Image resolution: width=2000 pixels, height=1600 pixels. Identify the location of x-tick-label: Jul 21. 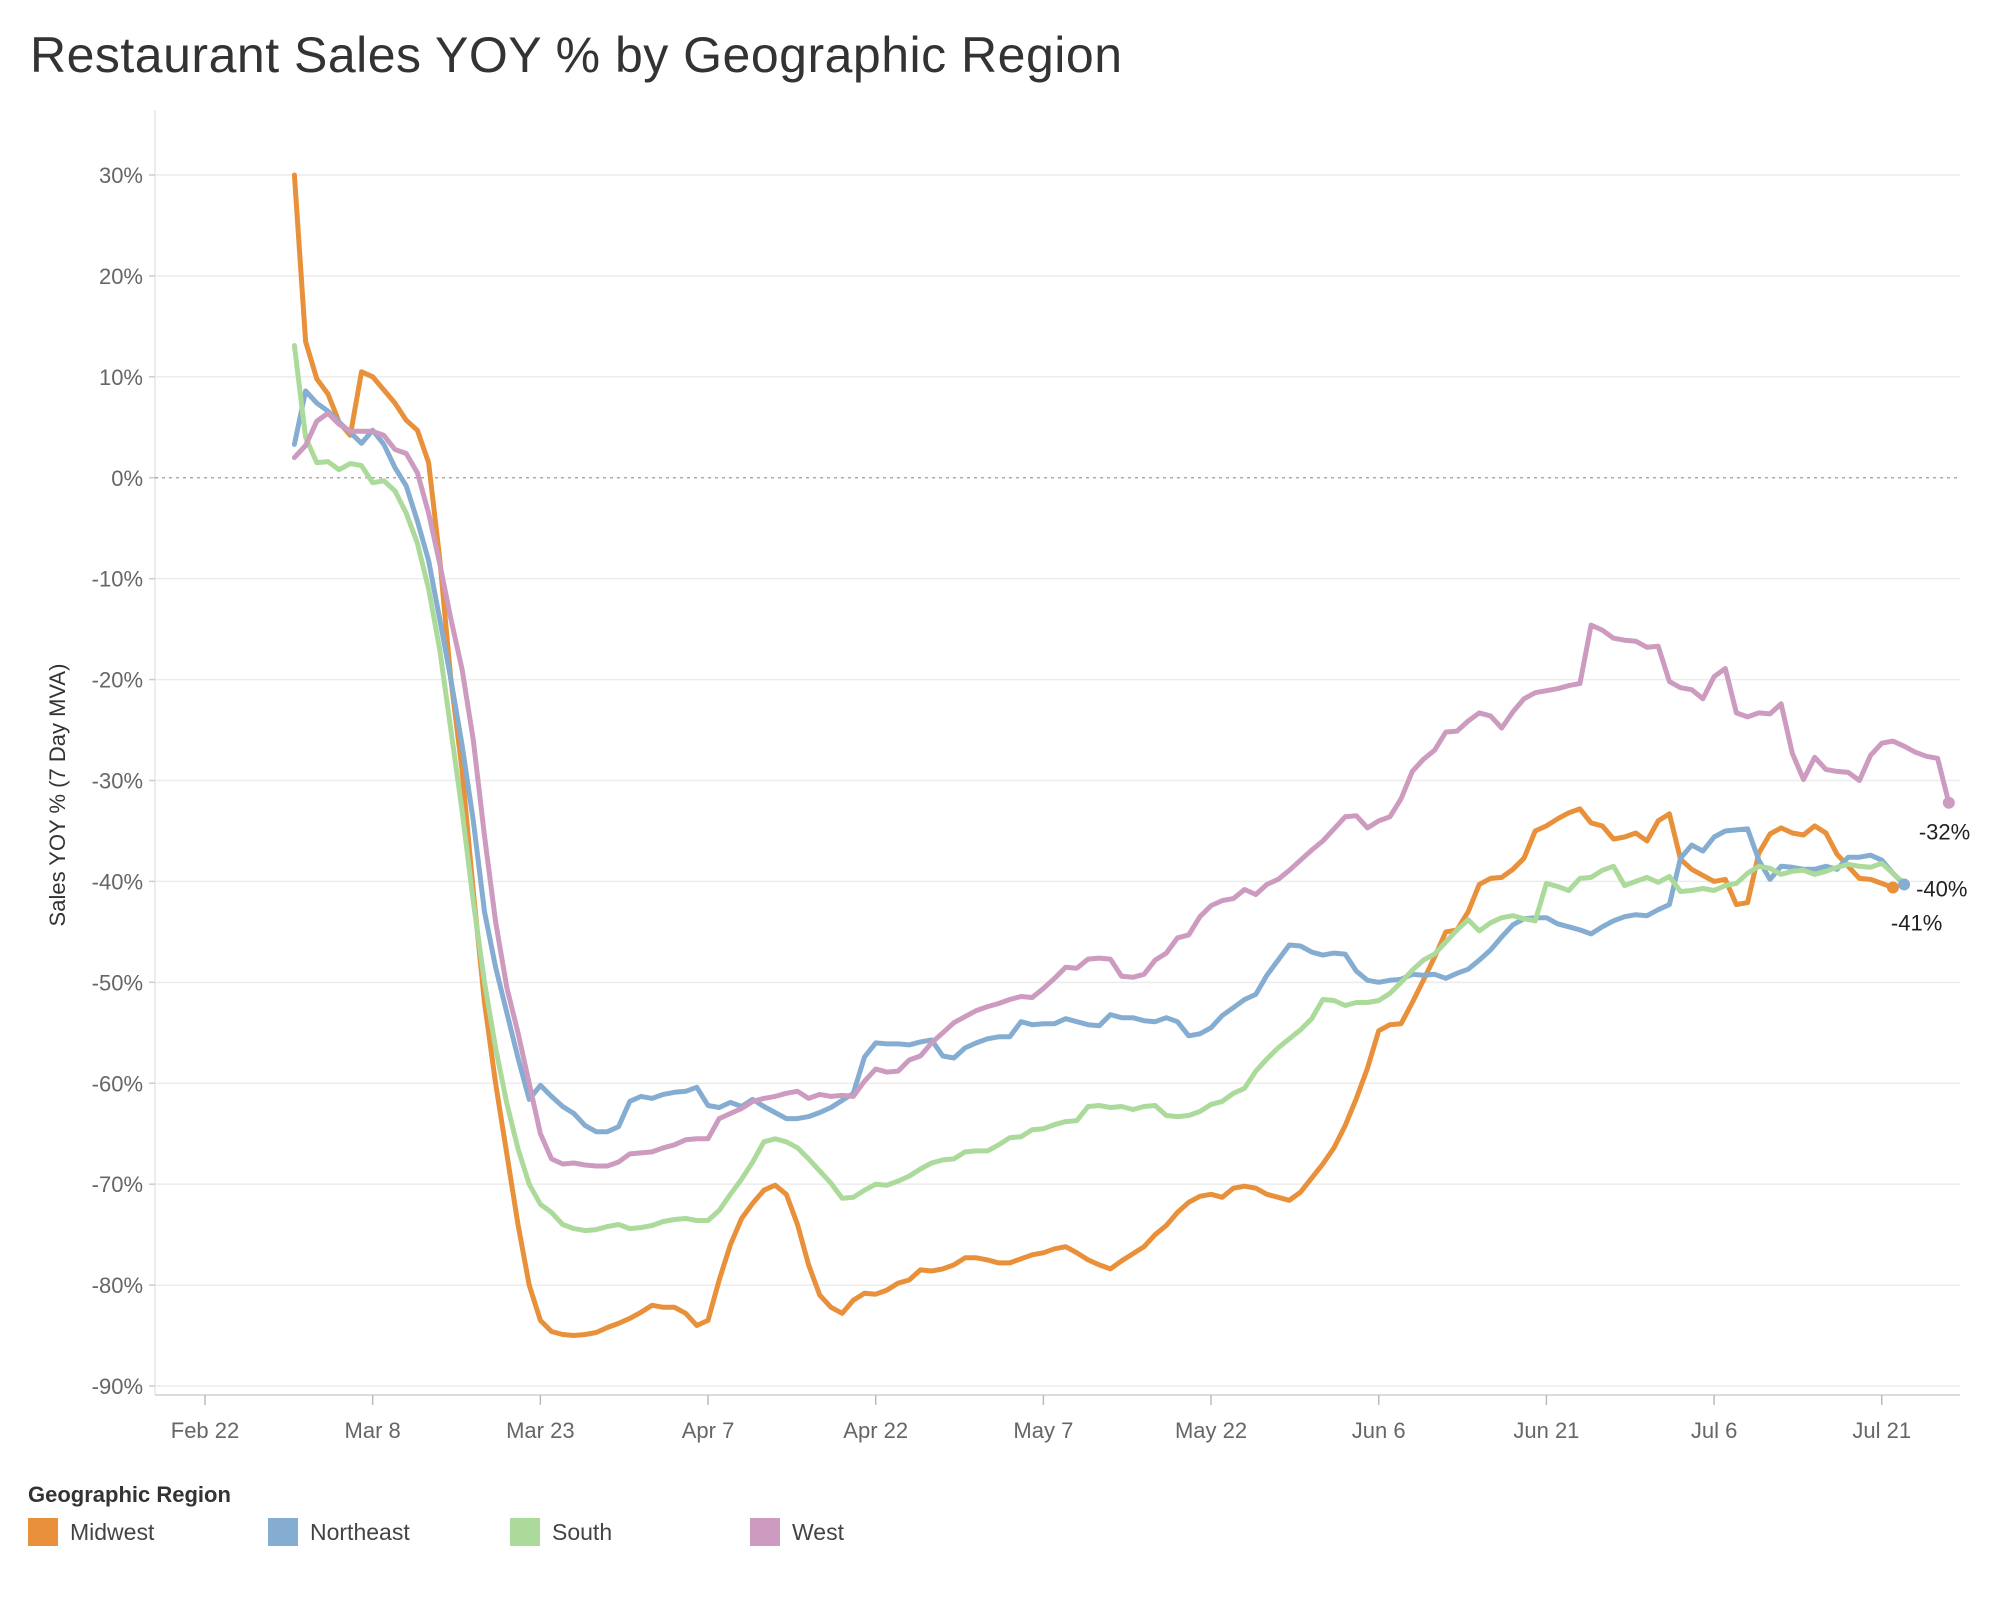
(1881, 1430).